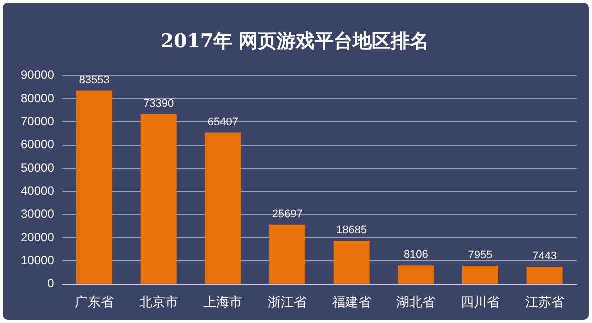  I want to click on data-label: 8106, so click(416, 255).